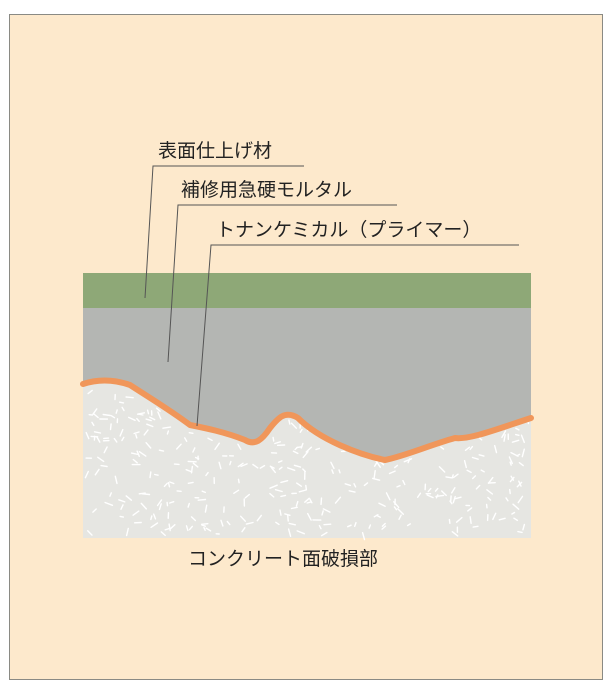 This screenshot has height=688, width=611. Describe the element at coordinates (349, 230) in the screenshot. I see `label-primer: トナンケミカル（プライマー）` at that location.